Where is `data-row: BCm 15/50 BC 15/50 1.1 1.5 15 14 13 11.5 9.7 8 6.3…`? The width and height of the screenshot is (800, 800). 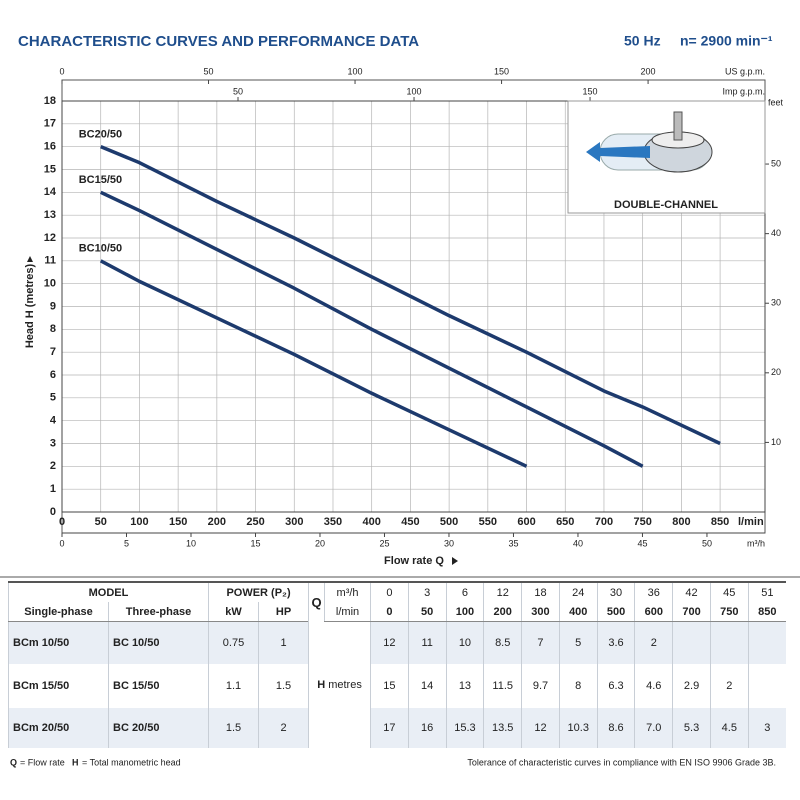
data-row: BCm 15/50 BC 15/50 1.1 1.5 15 14 13 11.5 9.7 8 6.3… is located at coordinates (397, 686).